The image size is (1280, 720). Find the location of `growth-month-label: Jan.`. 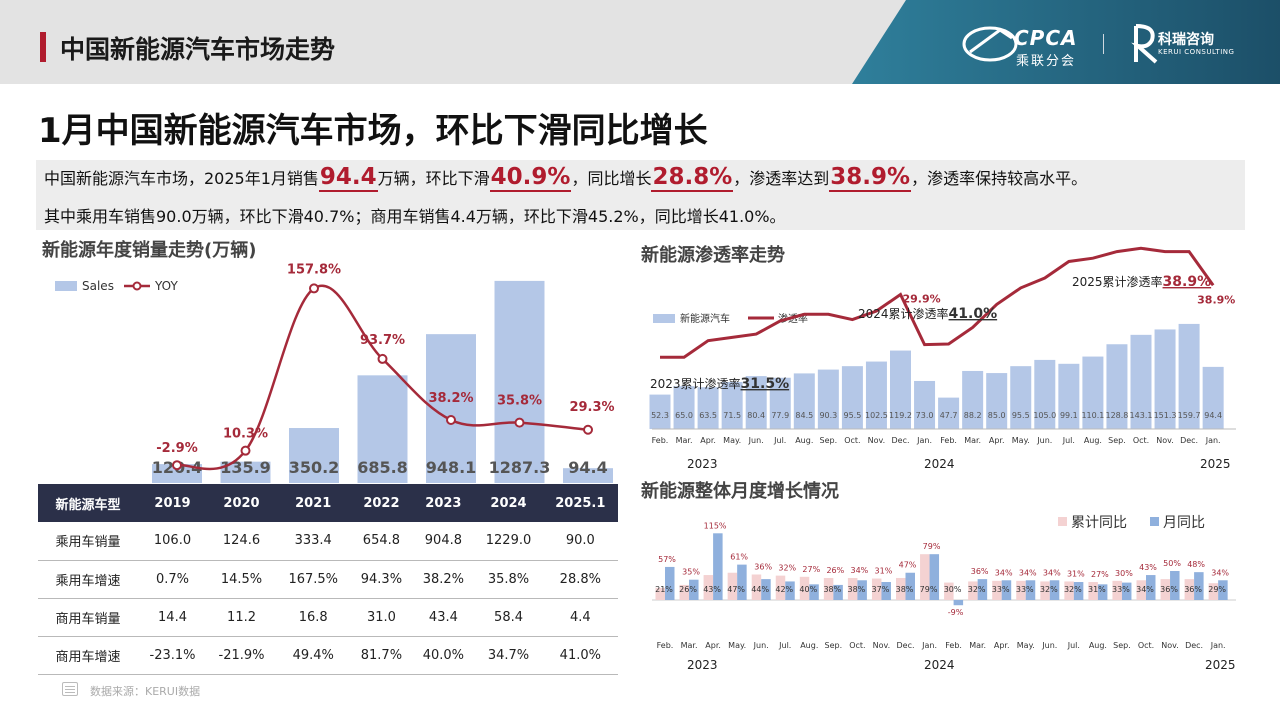

growth-month-label: Jan. is located at coordinates (1218, 645).